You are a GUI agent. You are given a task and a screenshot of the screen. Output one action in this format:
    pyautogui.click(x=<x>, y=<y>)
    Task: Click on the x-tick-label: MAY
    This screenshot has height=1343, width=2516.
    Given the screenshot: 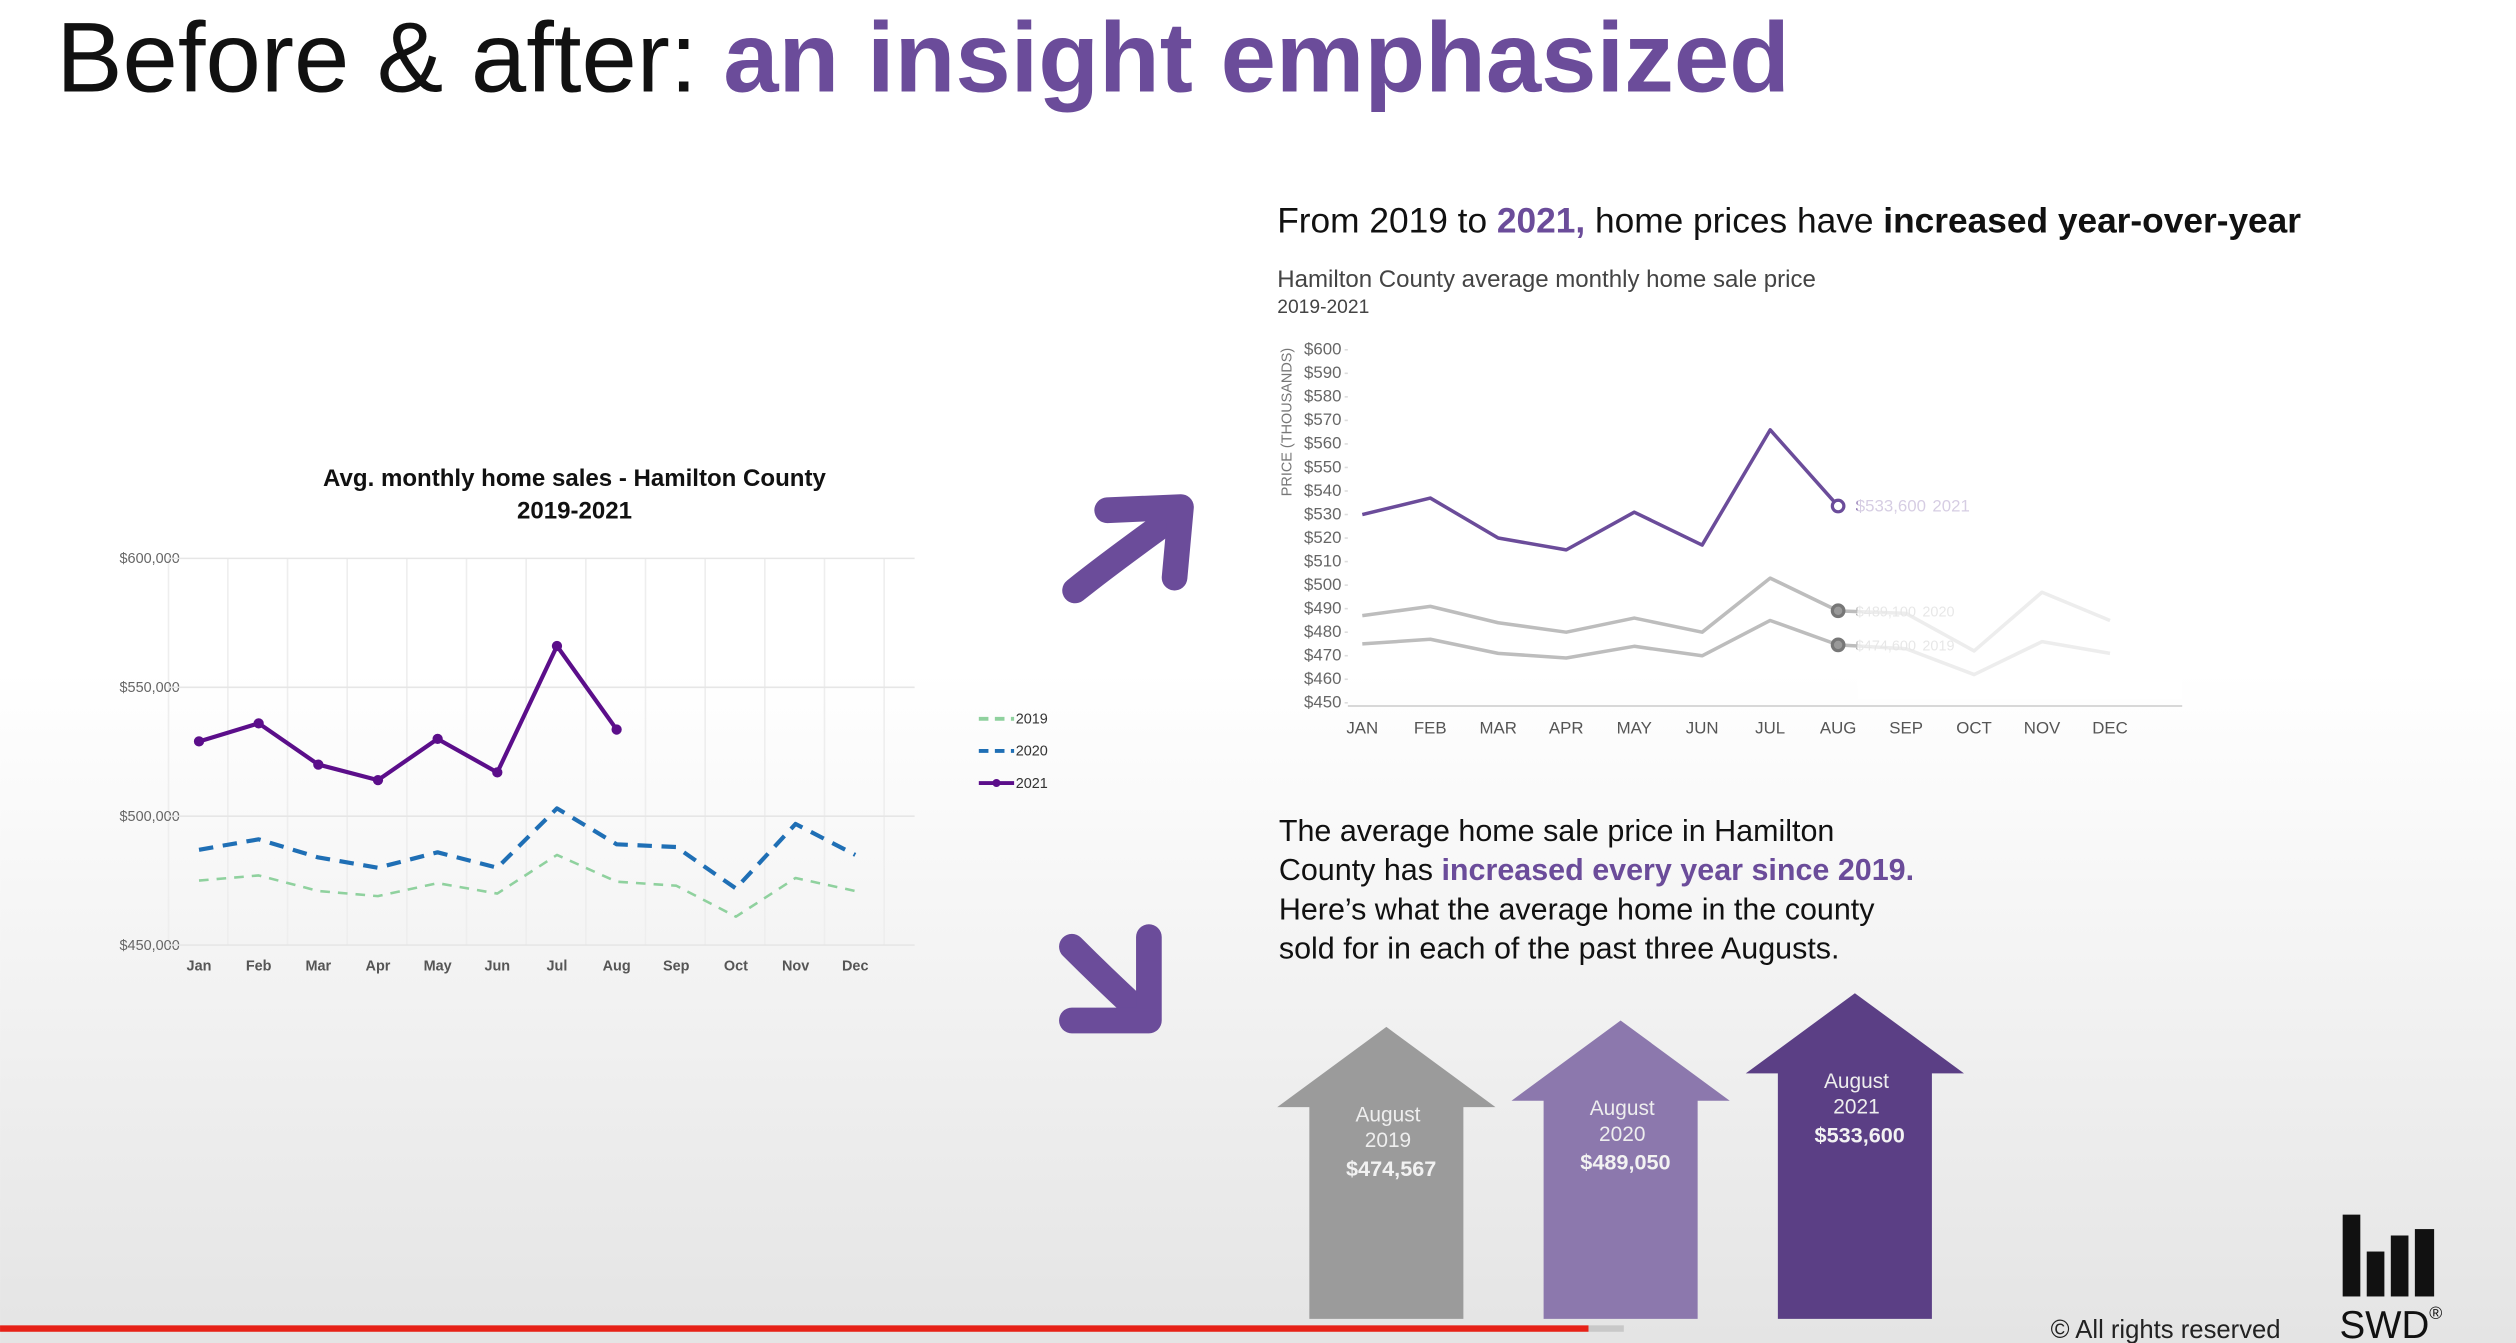 What is the action you would take?
    pyautogui.click(x=1634, y=727)
    